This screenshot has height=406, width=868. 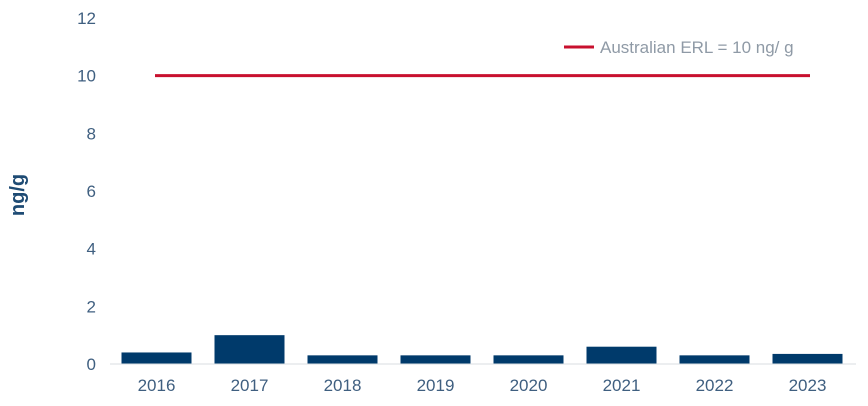 What do you see at coordinates (436, 359) in the screenshot?
I see `bar-2019` at bounding box center [436, 359].